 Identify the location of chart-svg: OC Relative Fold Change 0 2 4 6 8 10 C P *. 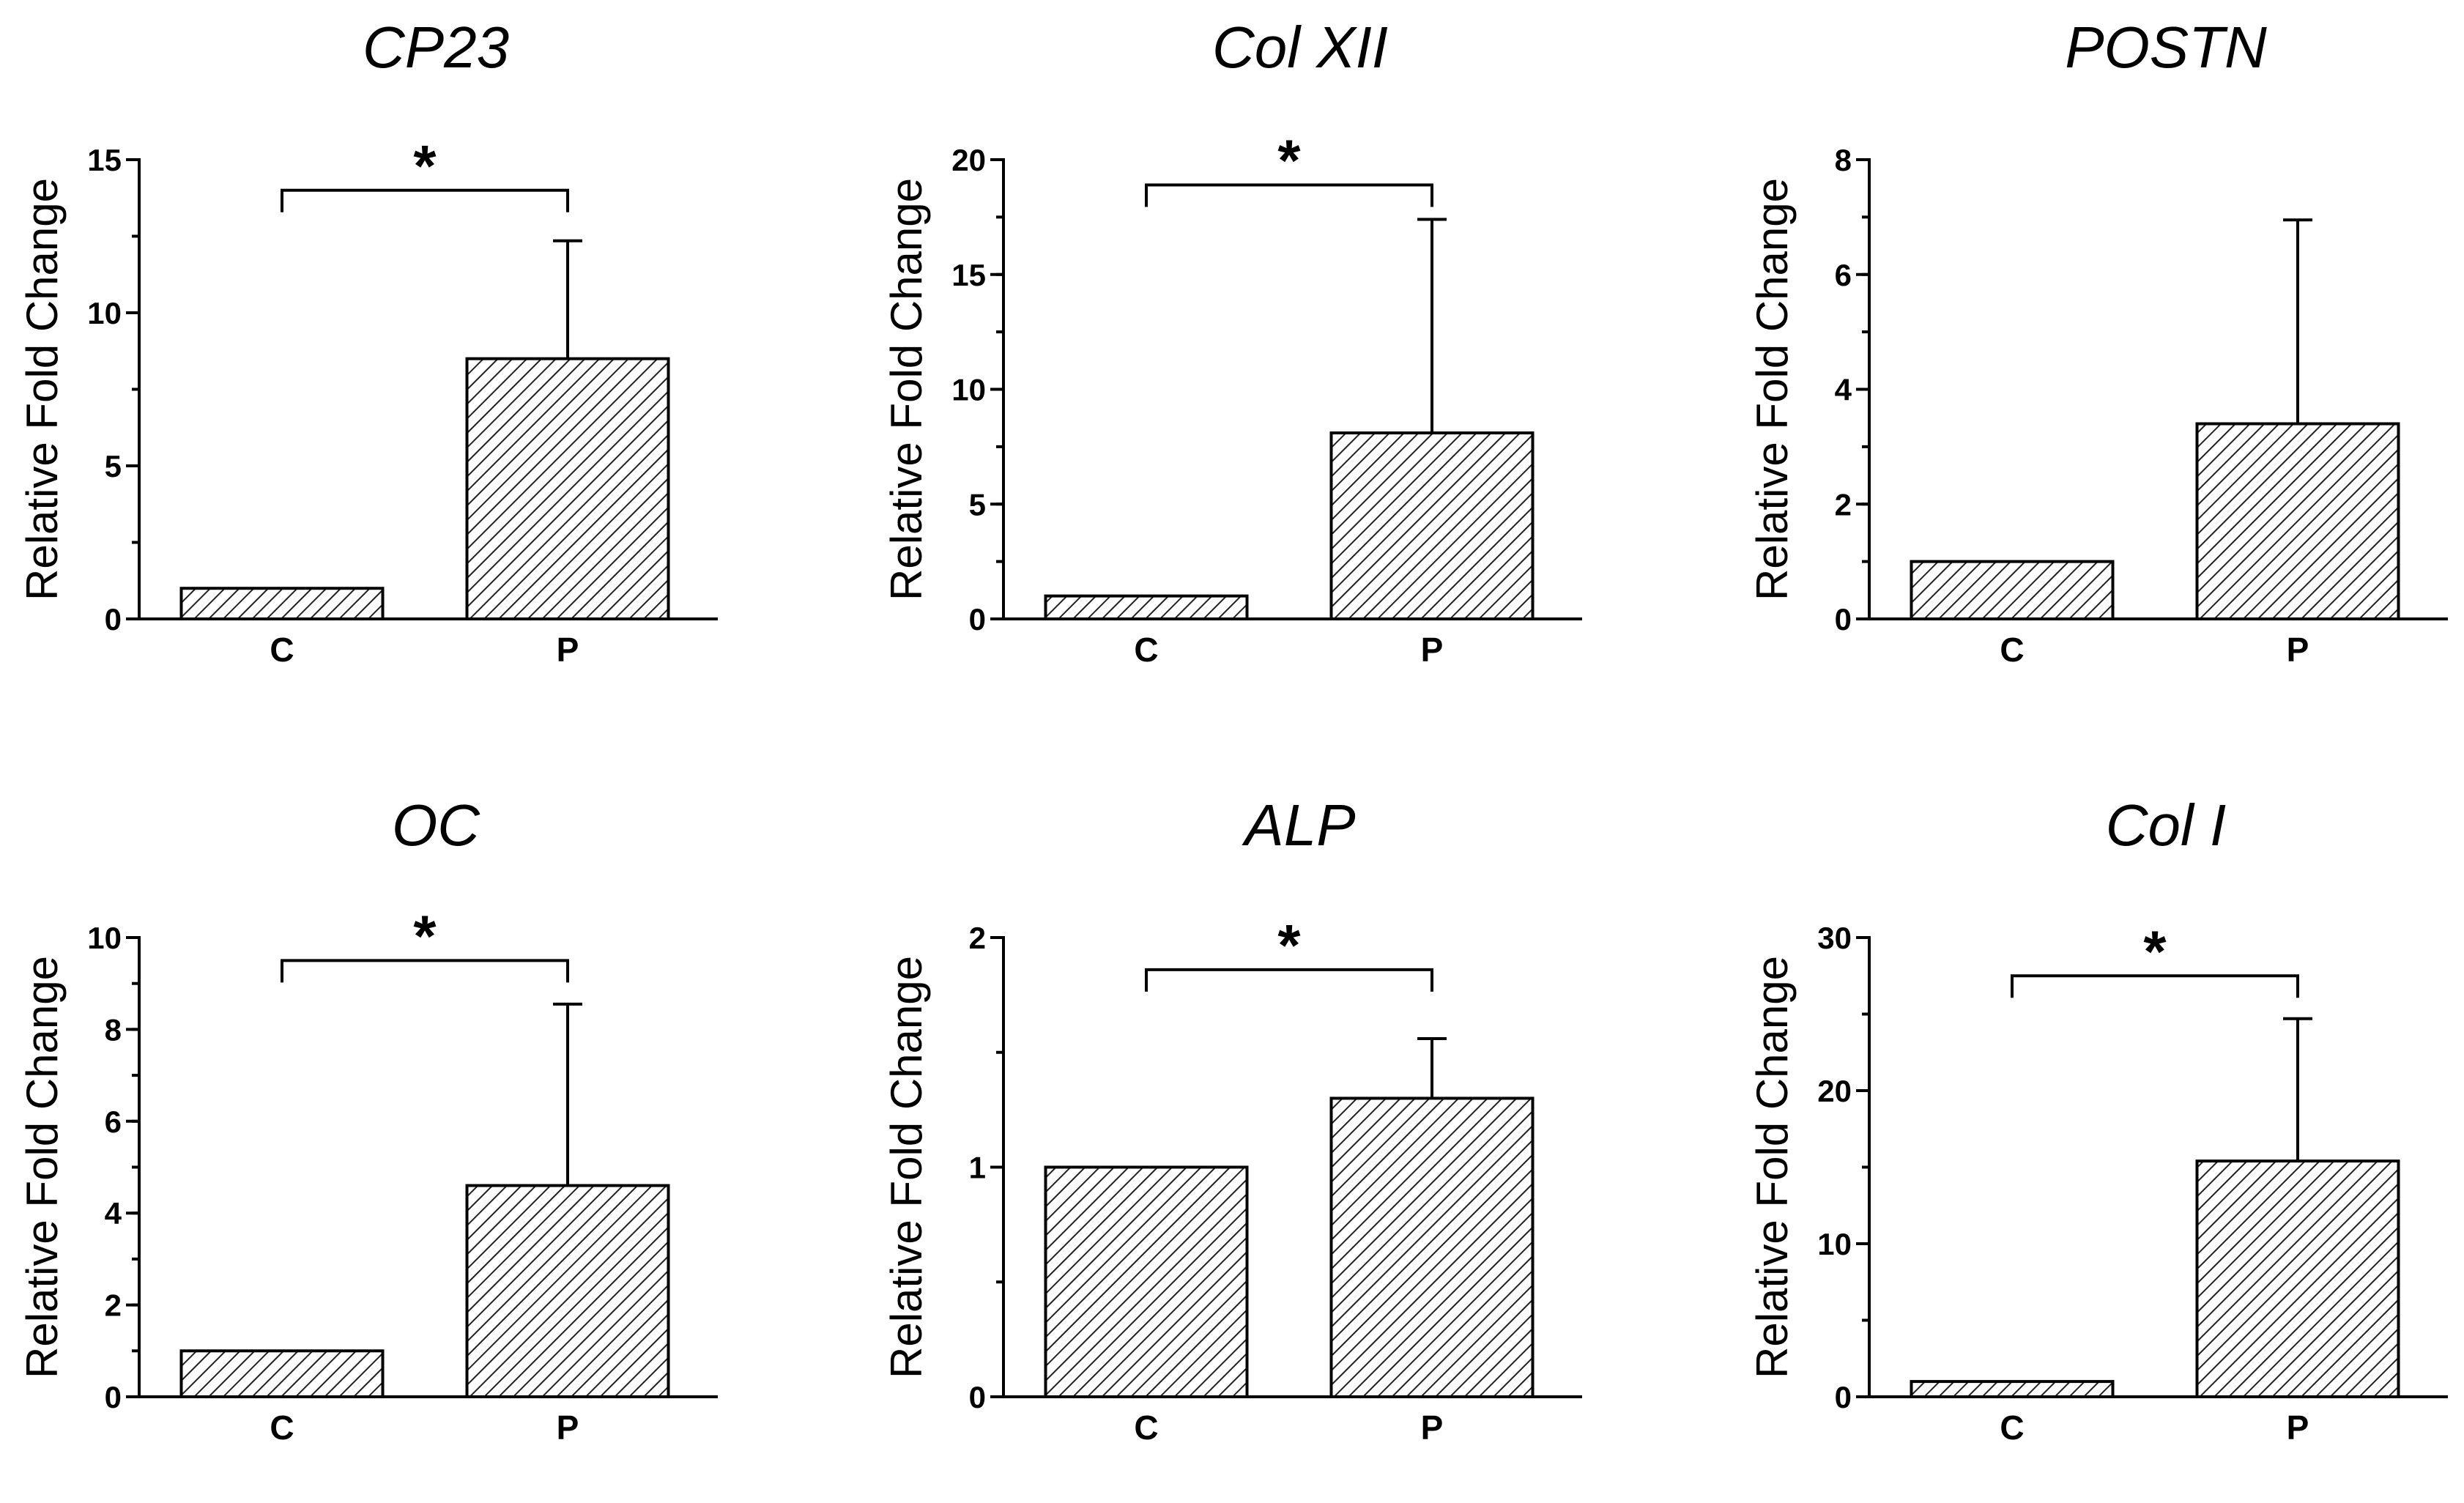
(368, 1120).